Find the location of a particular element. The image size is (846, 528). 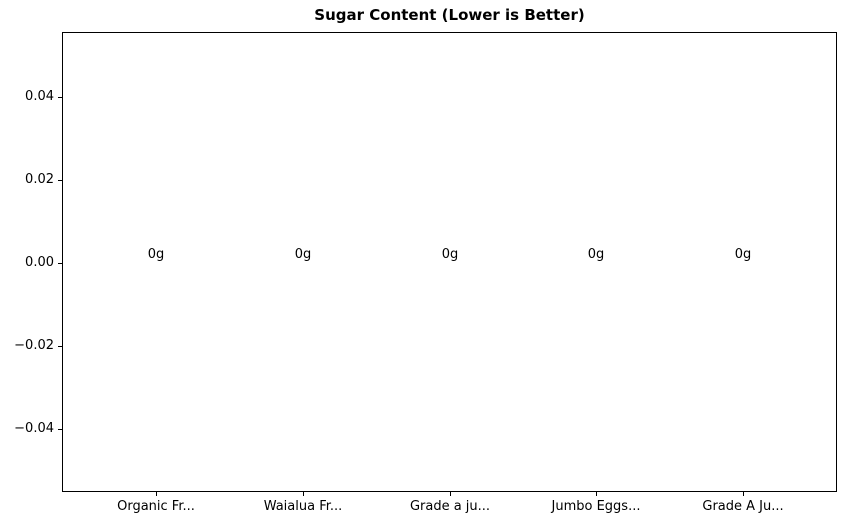

chart-title: Sugar Content (Lower is Better) is located at coordinates (449, 15).